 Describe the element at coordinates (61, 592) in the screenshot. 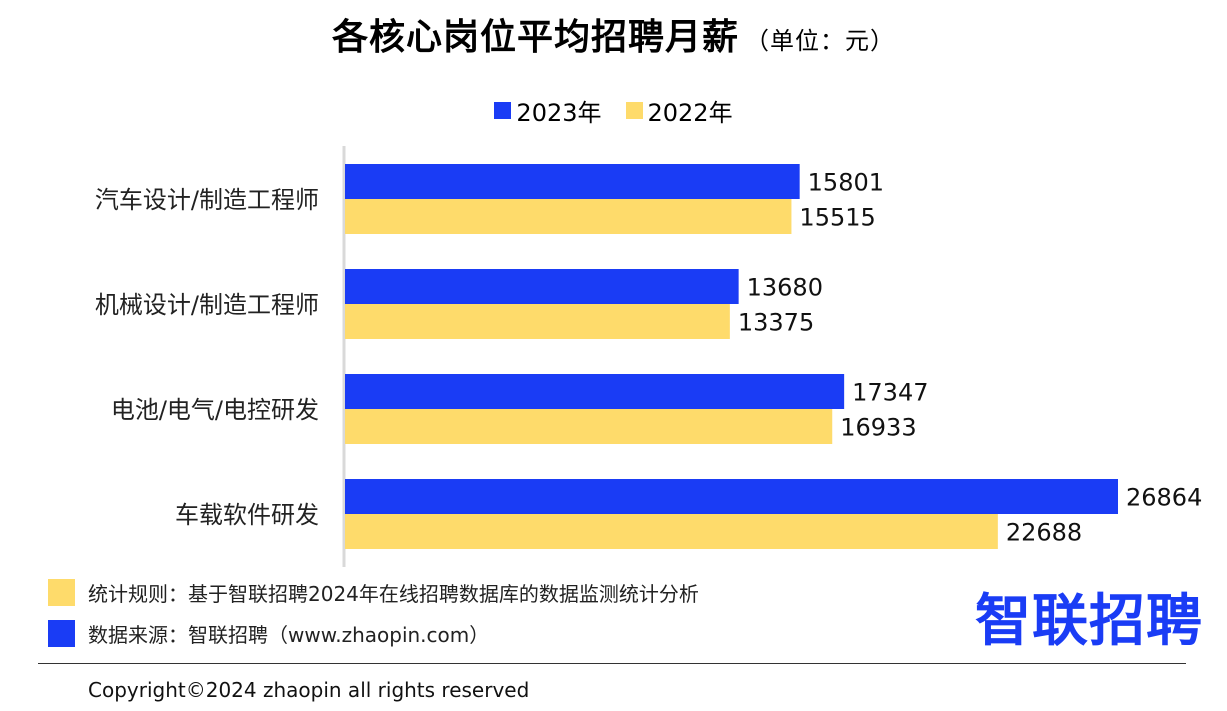

I see `note-rule-swatch` at that location.